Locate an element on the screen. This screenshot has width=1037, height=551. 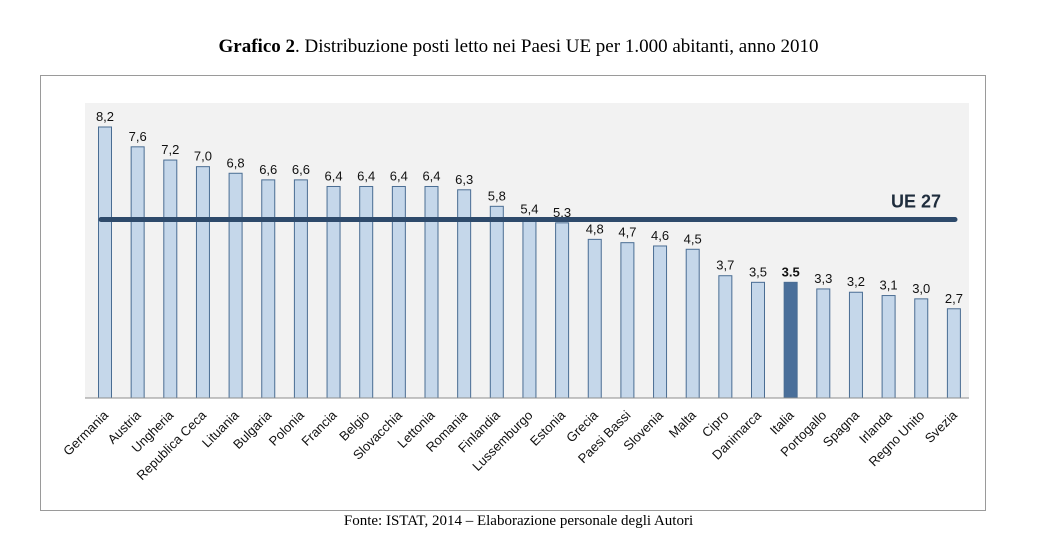
value-label-republica-ceca: 7,0 is located at coordinates (203, 156).